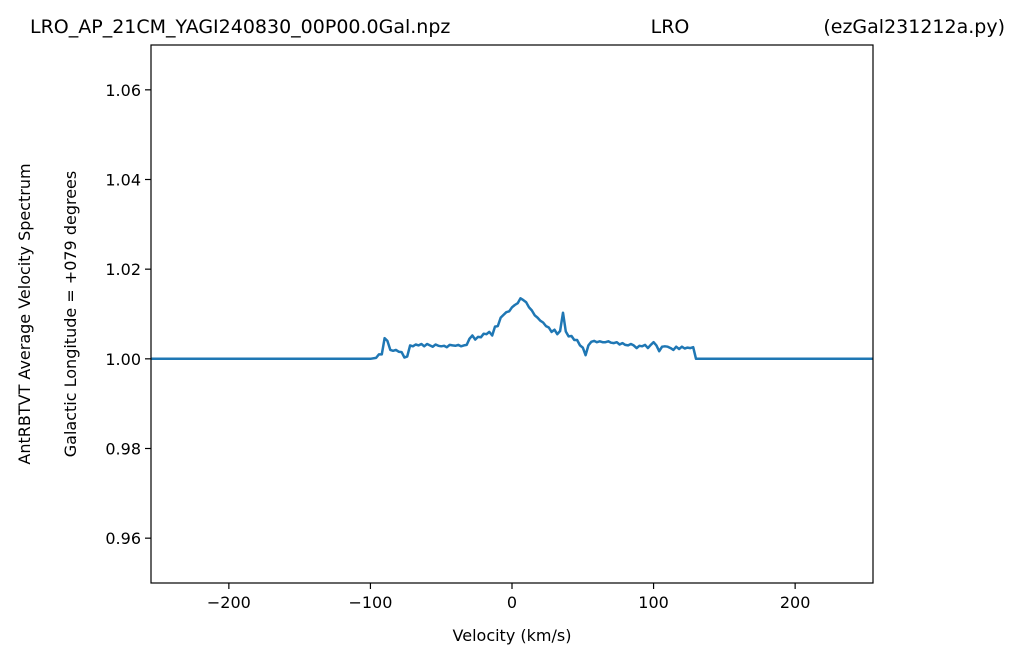  I want to click on x-tick-label: −200, so click(229, 602).